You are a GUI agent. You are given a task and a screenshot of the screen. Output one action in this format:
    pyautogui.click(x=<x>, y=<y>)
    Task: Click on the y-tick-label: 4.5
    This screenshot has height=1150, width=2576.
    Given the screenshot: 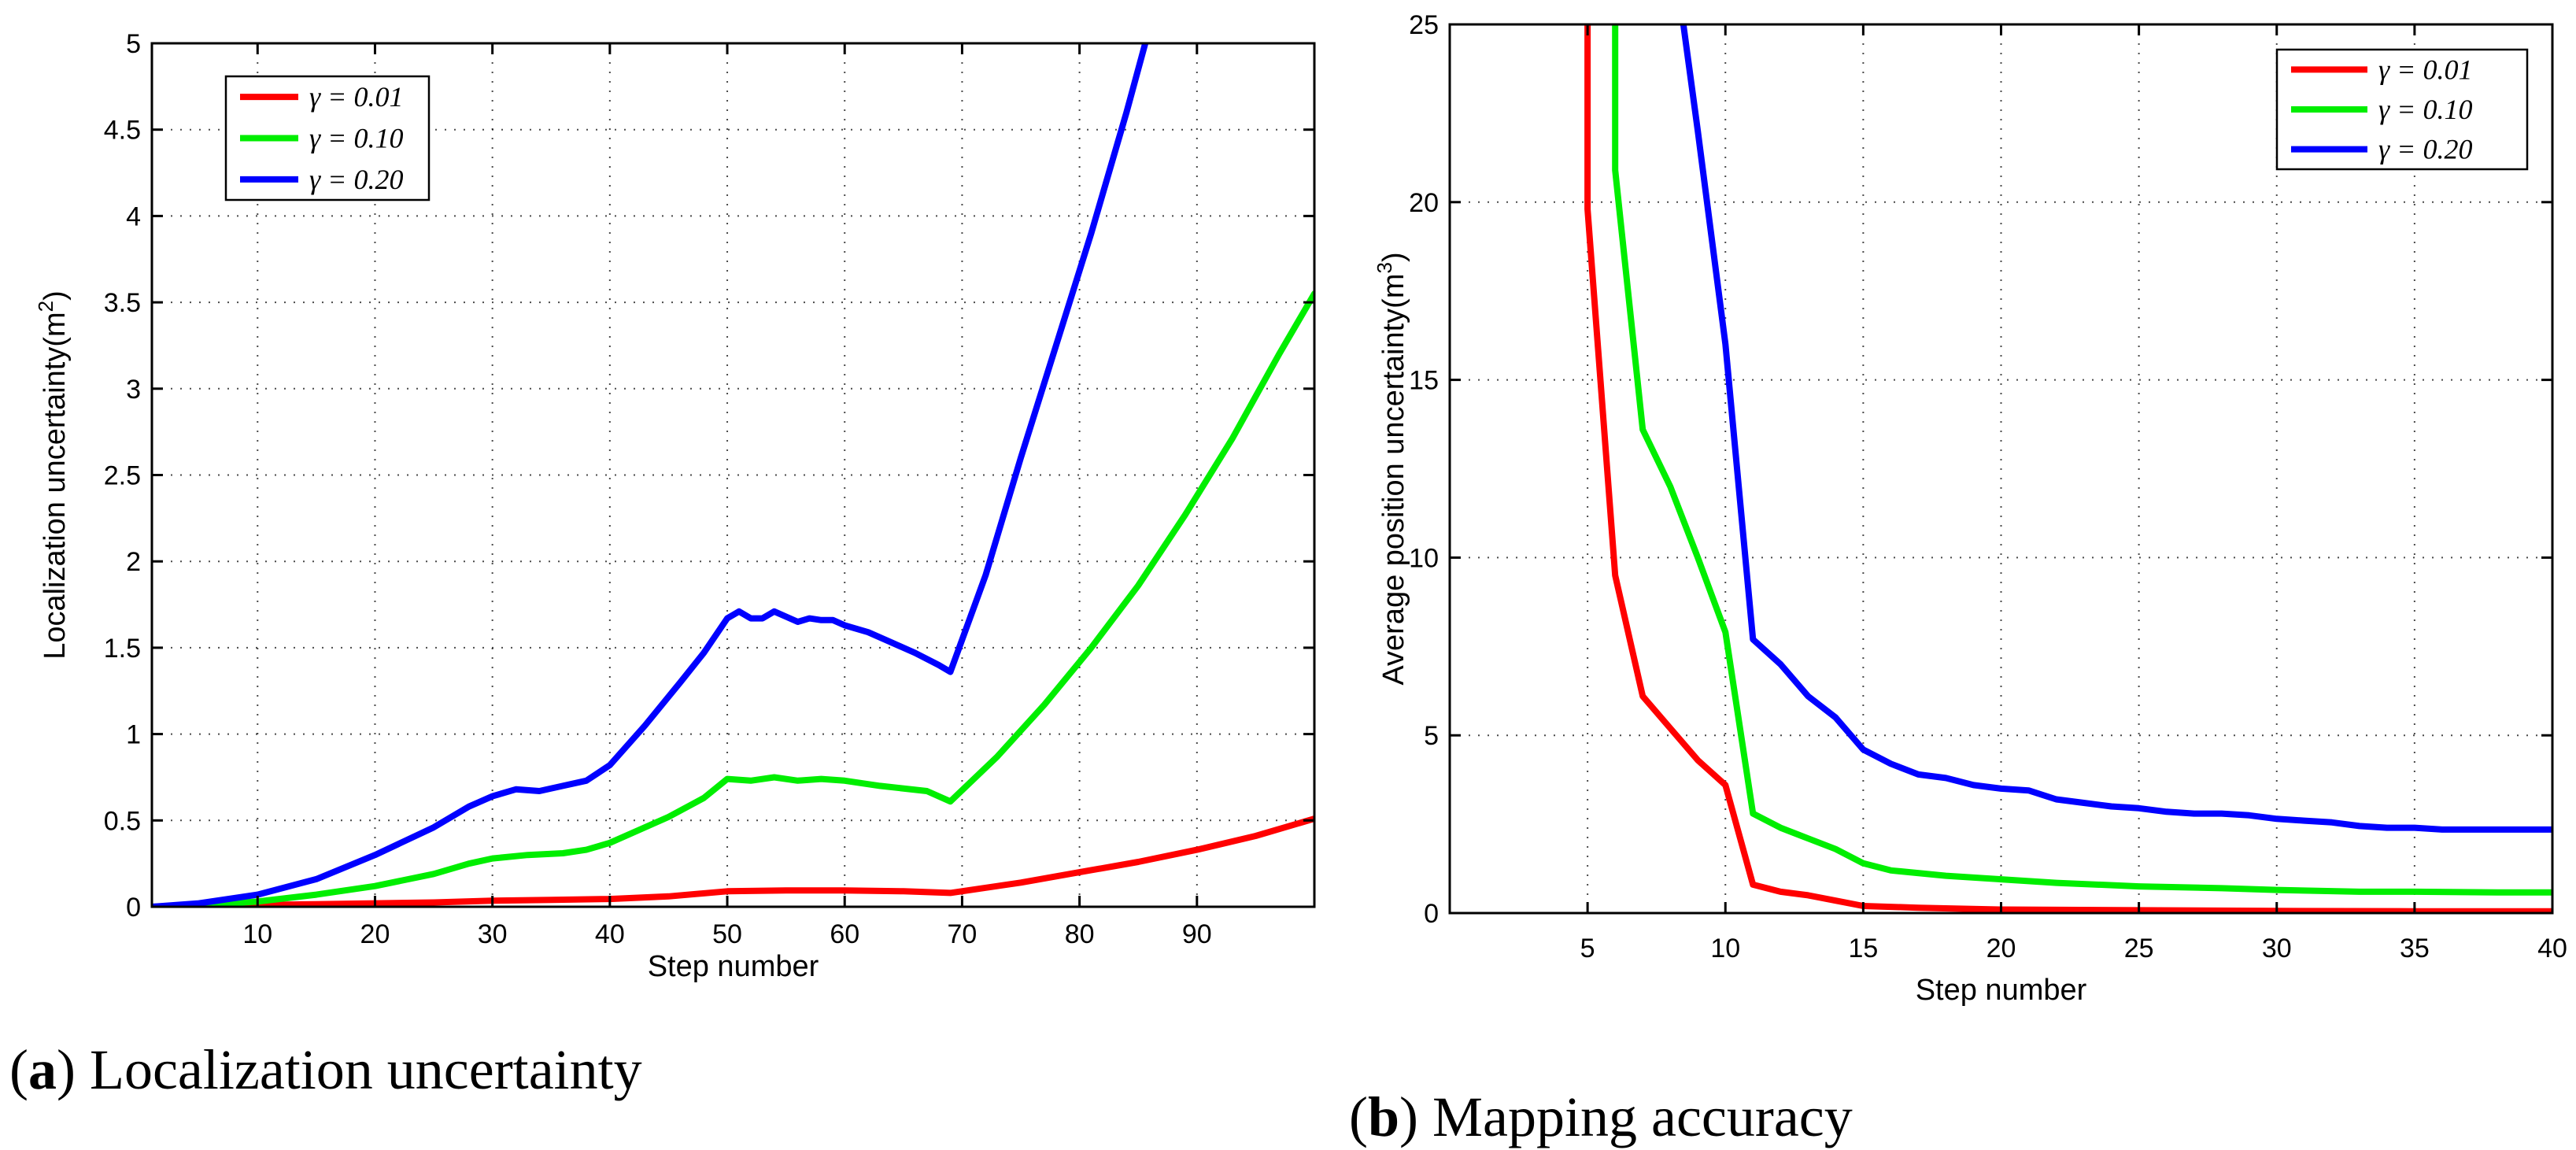 What is the action you would take?
    pyautogui.click(x=122, y=131)
    